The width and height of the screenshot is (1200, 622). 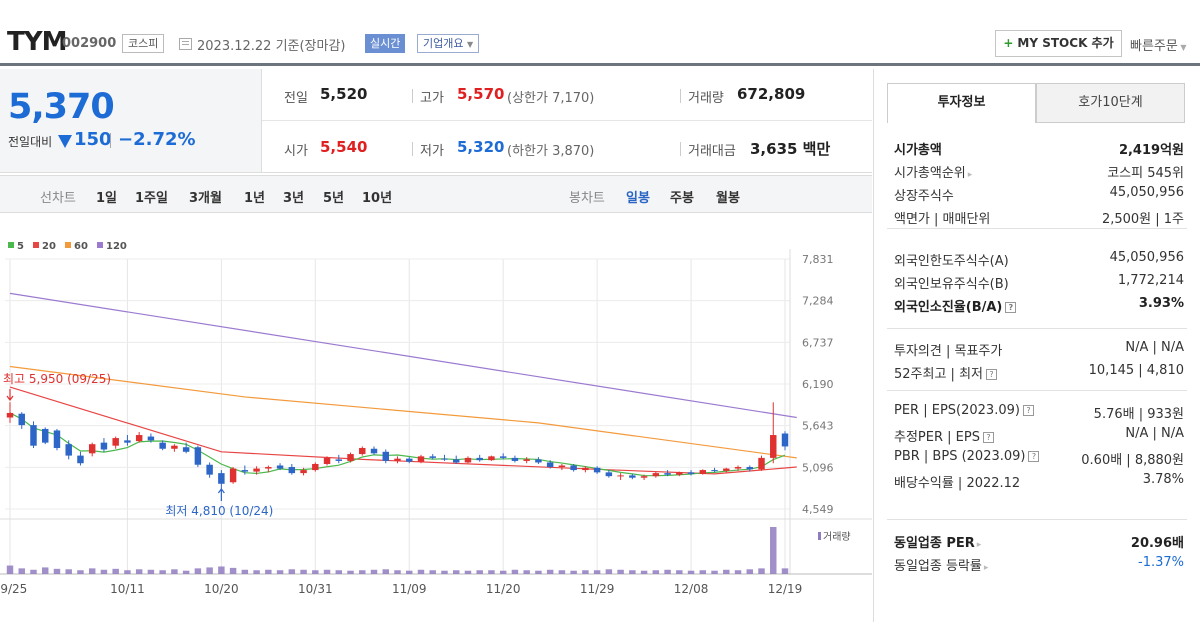 I want to click on period-1y: 1년, so click(x=255, y=198).